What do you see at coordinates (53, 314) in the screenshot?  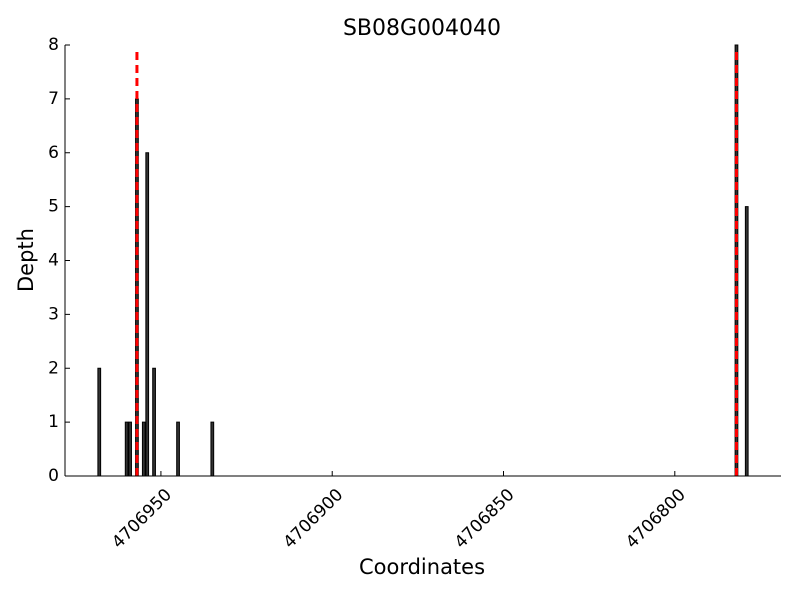 I see `y-tick-label: 3` at bounding box center [53, 314].